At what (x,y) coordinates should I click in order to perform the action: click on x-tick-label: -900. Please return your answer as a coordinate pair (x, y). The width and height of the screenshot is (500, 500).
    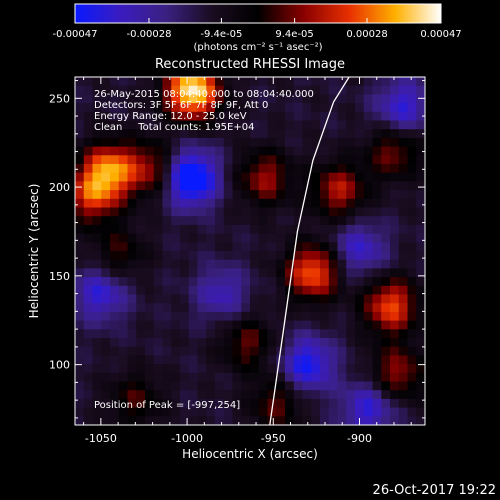
    Looking at the image, I should click on (359, 438).